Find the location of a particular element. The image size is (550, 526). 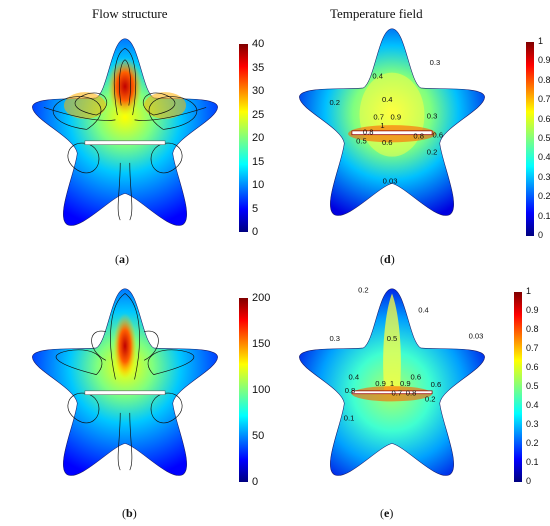

colorbar-e-tick: 0 is located at coordinates (529, 481).